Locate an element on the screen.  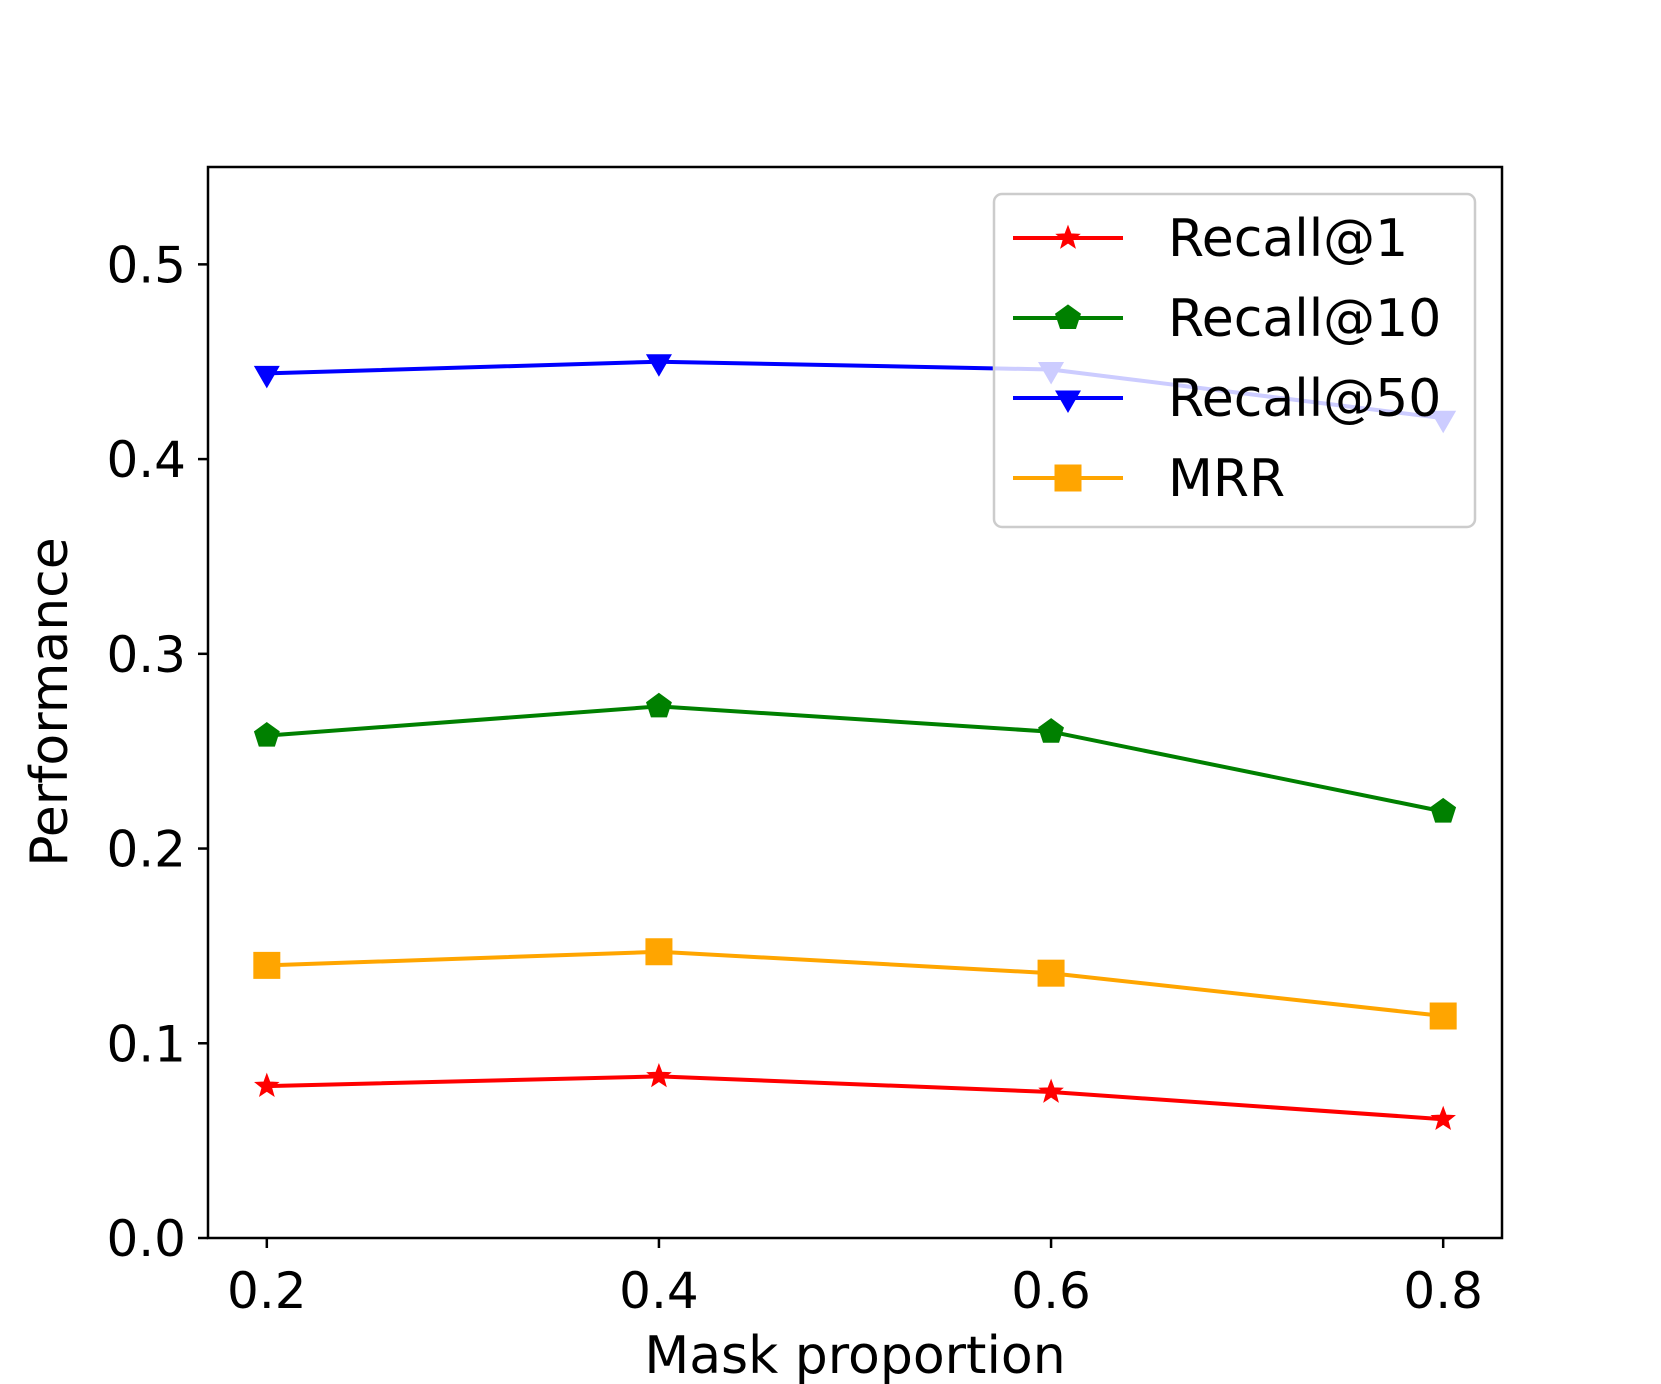
y-axis: 0.0 0.1 0.2 0.3 0.4 0.5 is located at coordinates (157, 752).